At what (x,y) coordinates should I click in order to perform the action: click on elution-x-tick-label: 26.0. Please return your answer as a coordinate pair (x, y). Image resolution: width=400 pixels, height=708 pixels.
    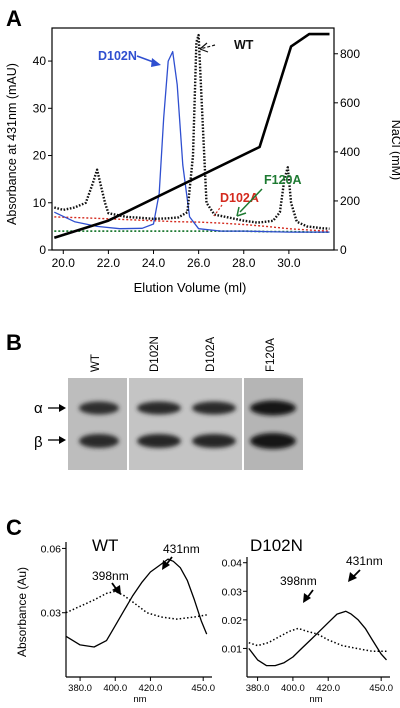
    Looking at the image, I should click on (199, 263).